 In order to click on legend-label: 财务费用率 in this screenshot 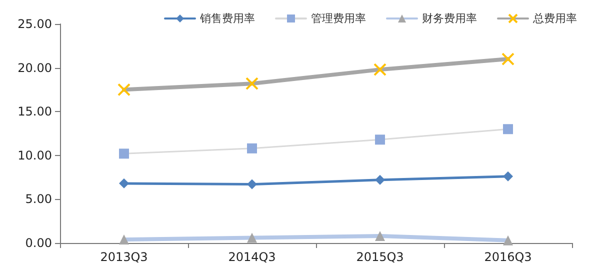, I will do `click(449, 18)`.